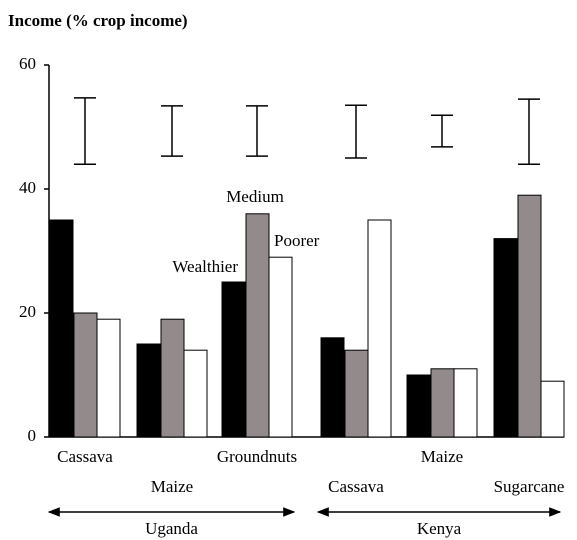 The image size is (577, 540). What do you see at coordinates (27, 311) in the screenshot?
I see `y-tick-label: 20` at bounding box center [27, 311].